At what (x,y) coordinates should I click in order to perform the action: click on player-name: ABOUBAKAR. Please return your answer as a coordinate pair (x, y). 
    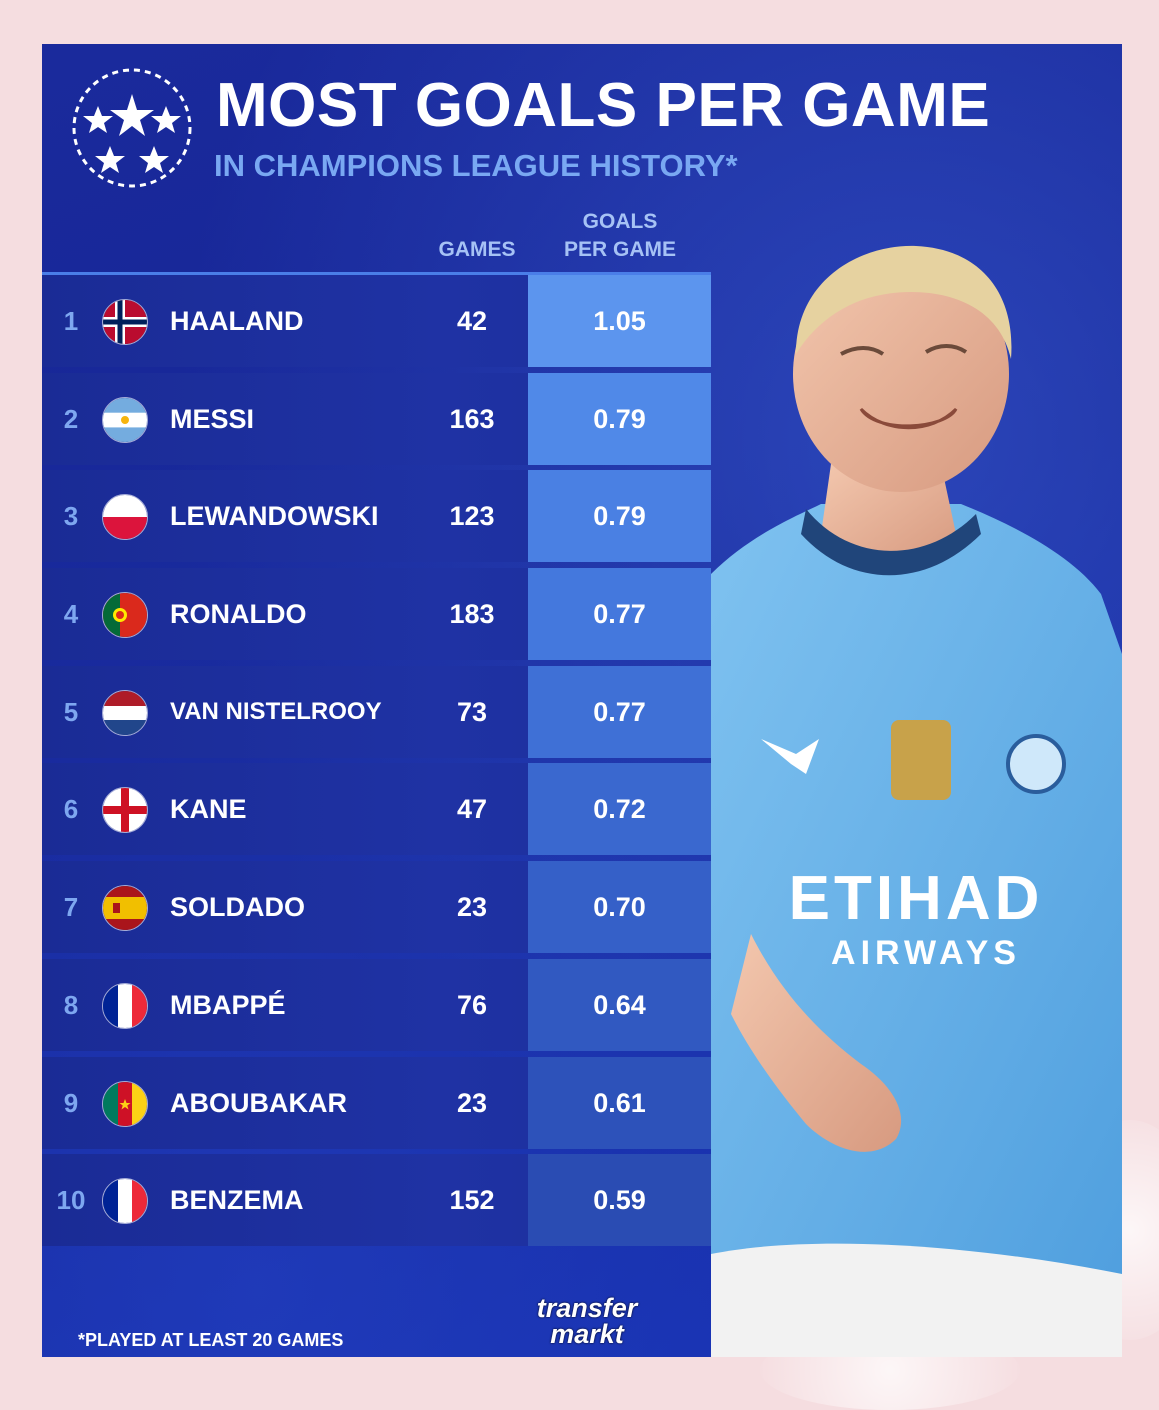
    Looking at the image, I should click on (258, 1102).